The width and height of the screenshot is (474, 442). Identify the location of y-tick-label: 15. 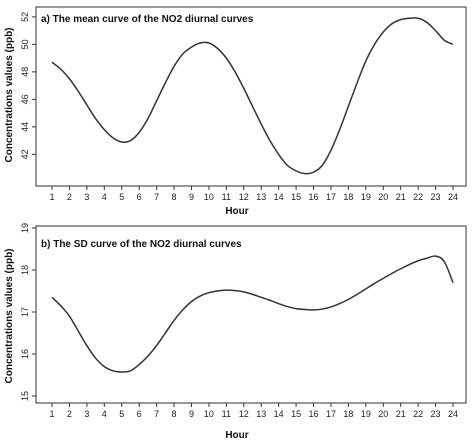
(25, 396).